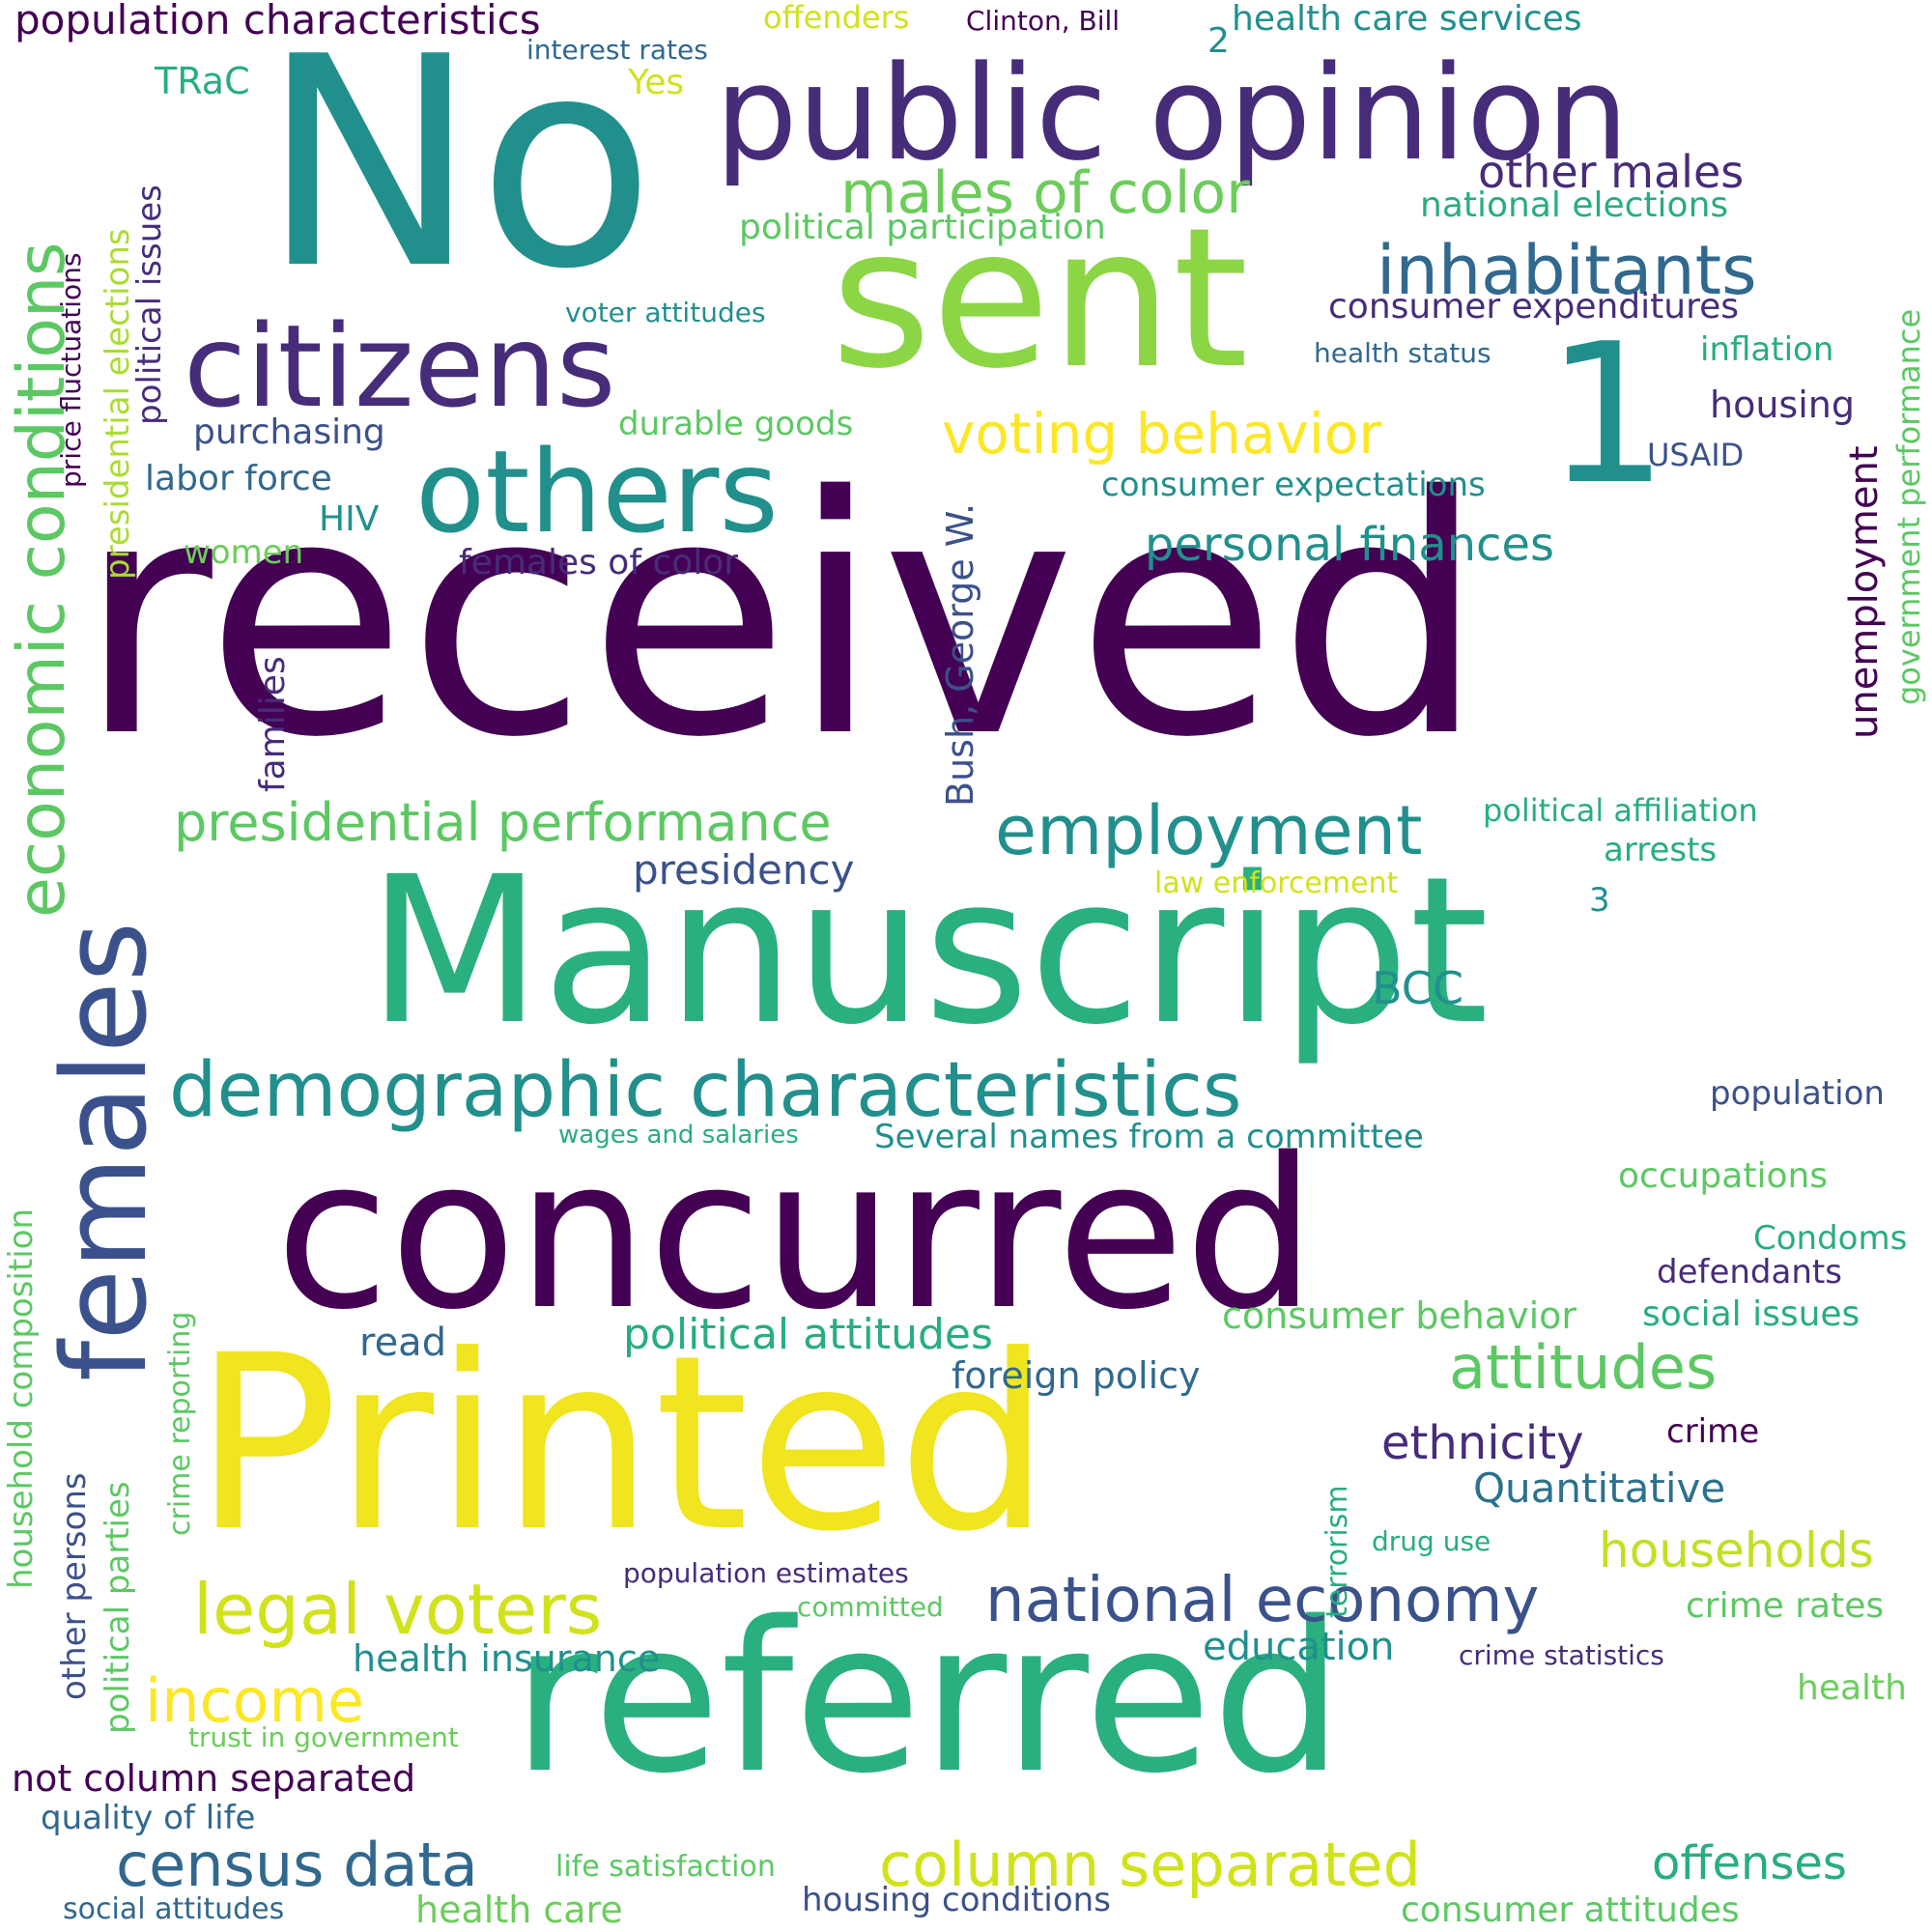  What do you see at coordinates (1293, 485) in the screenshot?
I see `word-consumer-expectations: consumer expectations` at bounding box center [1293, 485].